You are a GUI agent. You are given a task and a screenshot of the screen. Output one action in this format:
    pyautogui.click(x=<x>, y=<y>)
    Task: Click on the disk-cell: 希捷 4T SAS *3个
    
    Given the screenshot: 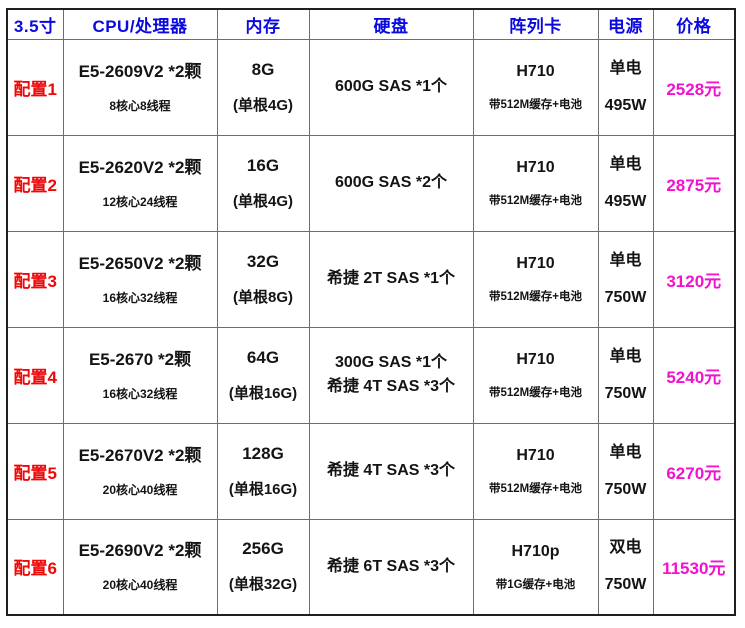 What is the action you would take?
    pyautogui.click(x=391, y=471)
    